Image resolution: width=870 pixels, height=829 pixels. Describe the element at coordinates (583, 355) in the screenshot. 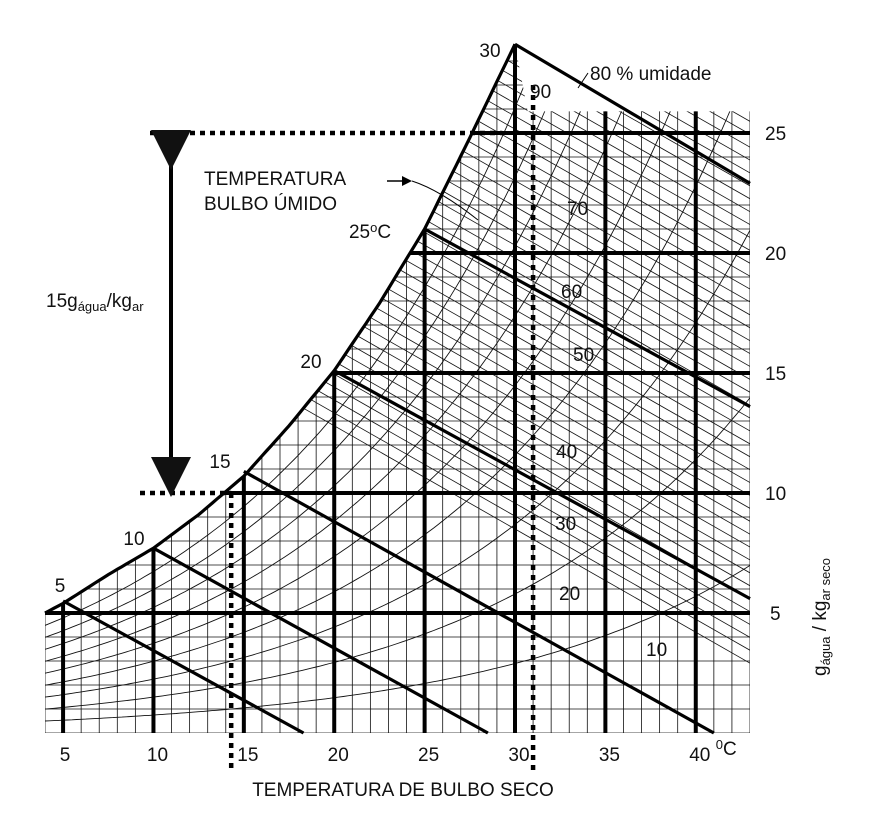

I see `rh-label: 50` at that location.